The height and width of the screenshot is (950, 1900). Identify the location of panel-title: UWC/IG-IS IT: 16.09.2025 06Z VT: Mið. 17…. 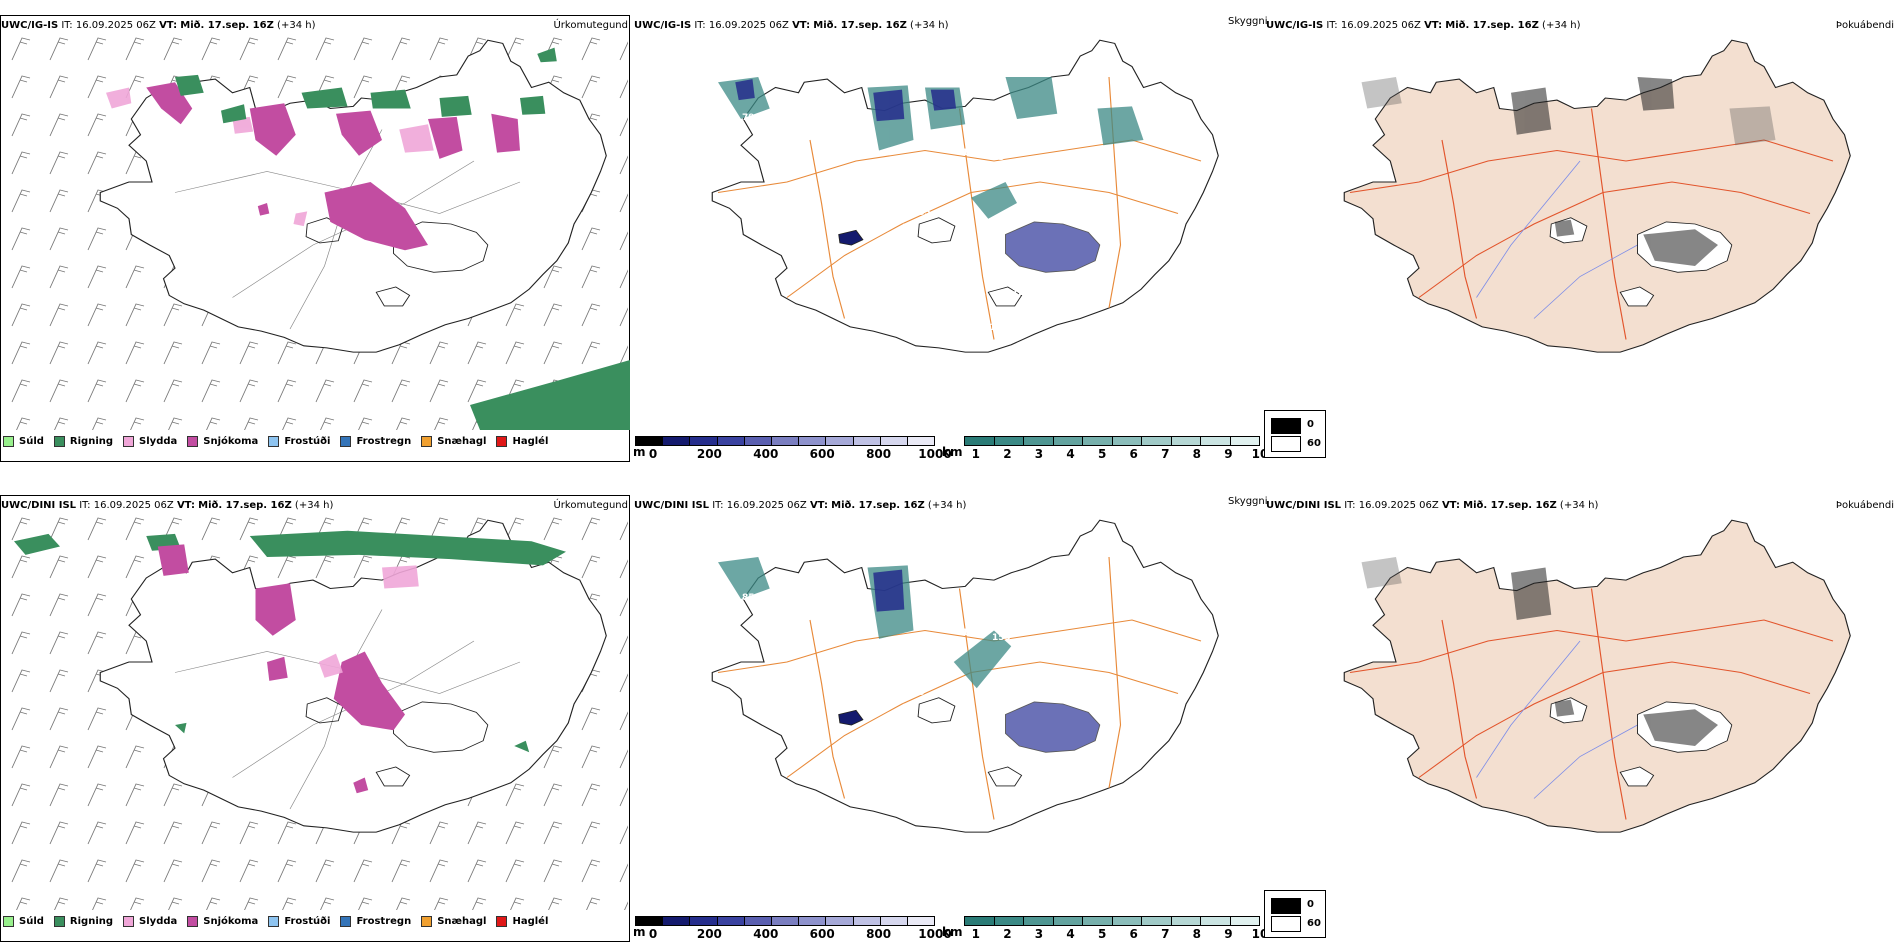
(791, 25).